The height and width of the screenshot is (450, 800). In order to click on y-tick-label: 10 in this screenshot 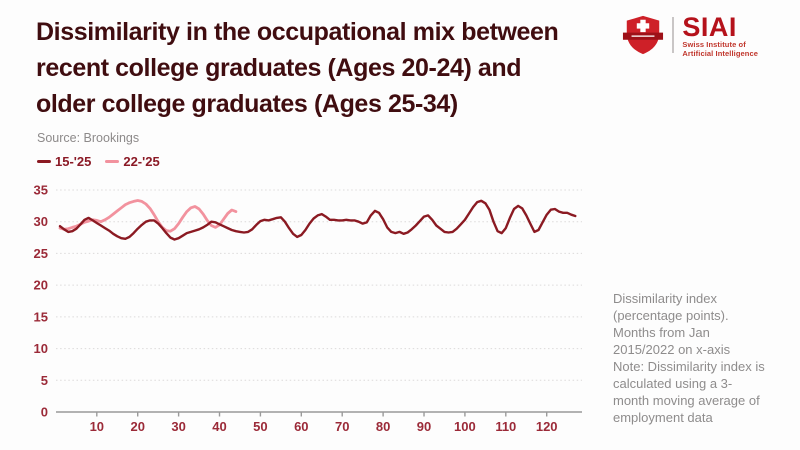, I will do `click(41, 348)`.